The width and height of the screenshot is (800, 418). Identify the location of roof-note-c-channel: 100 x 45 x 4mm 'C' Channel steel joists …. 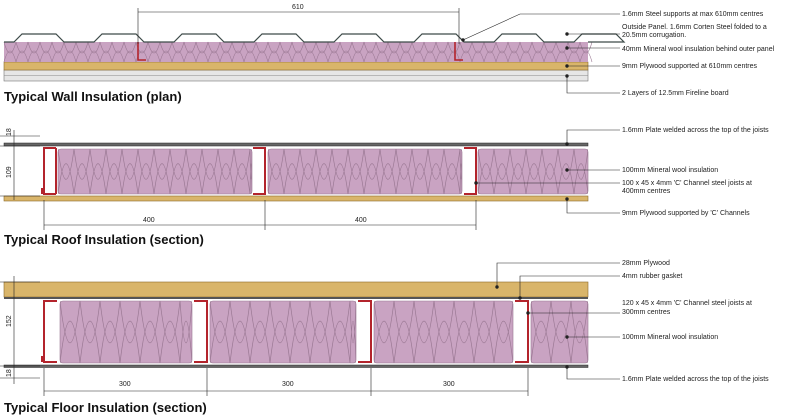
(687, 183).